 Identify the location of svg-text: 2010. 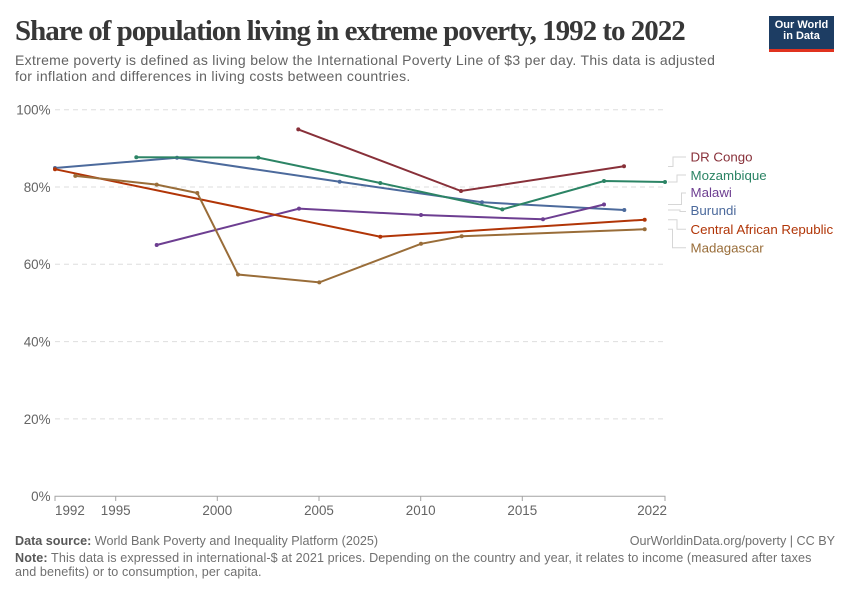
(421, 510).